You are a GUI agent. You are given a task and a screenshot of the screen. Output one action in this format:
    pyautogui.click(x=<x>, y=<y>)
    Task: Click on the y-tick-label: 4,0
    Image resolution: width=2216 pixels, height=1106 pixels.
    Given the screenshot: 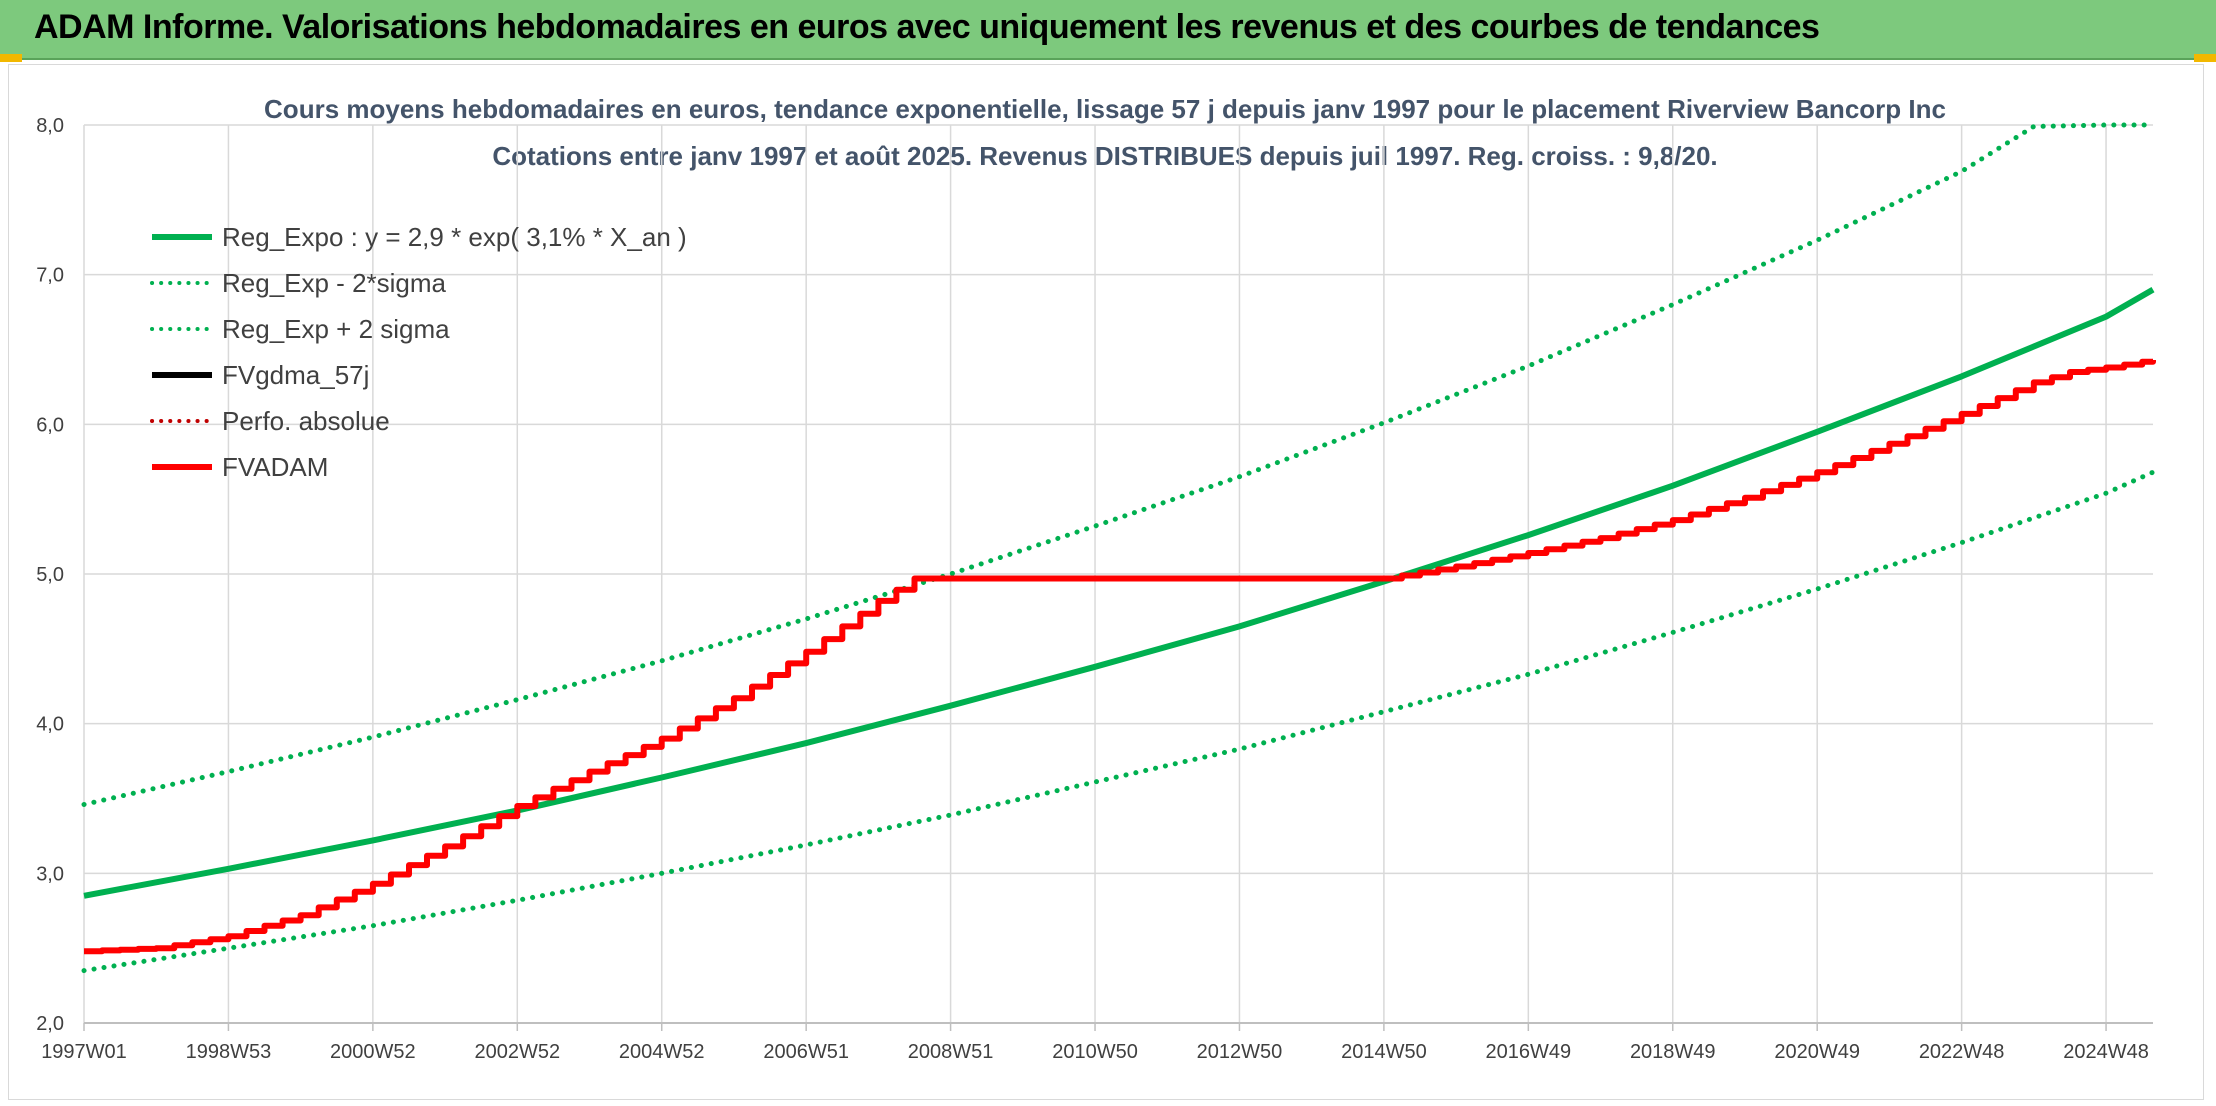 What is the action you would take?
    pyautogui.click(x=50, y=725)
    